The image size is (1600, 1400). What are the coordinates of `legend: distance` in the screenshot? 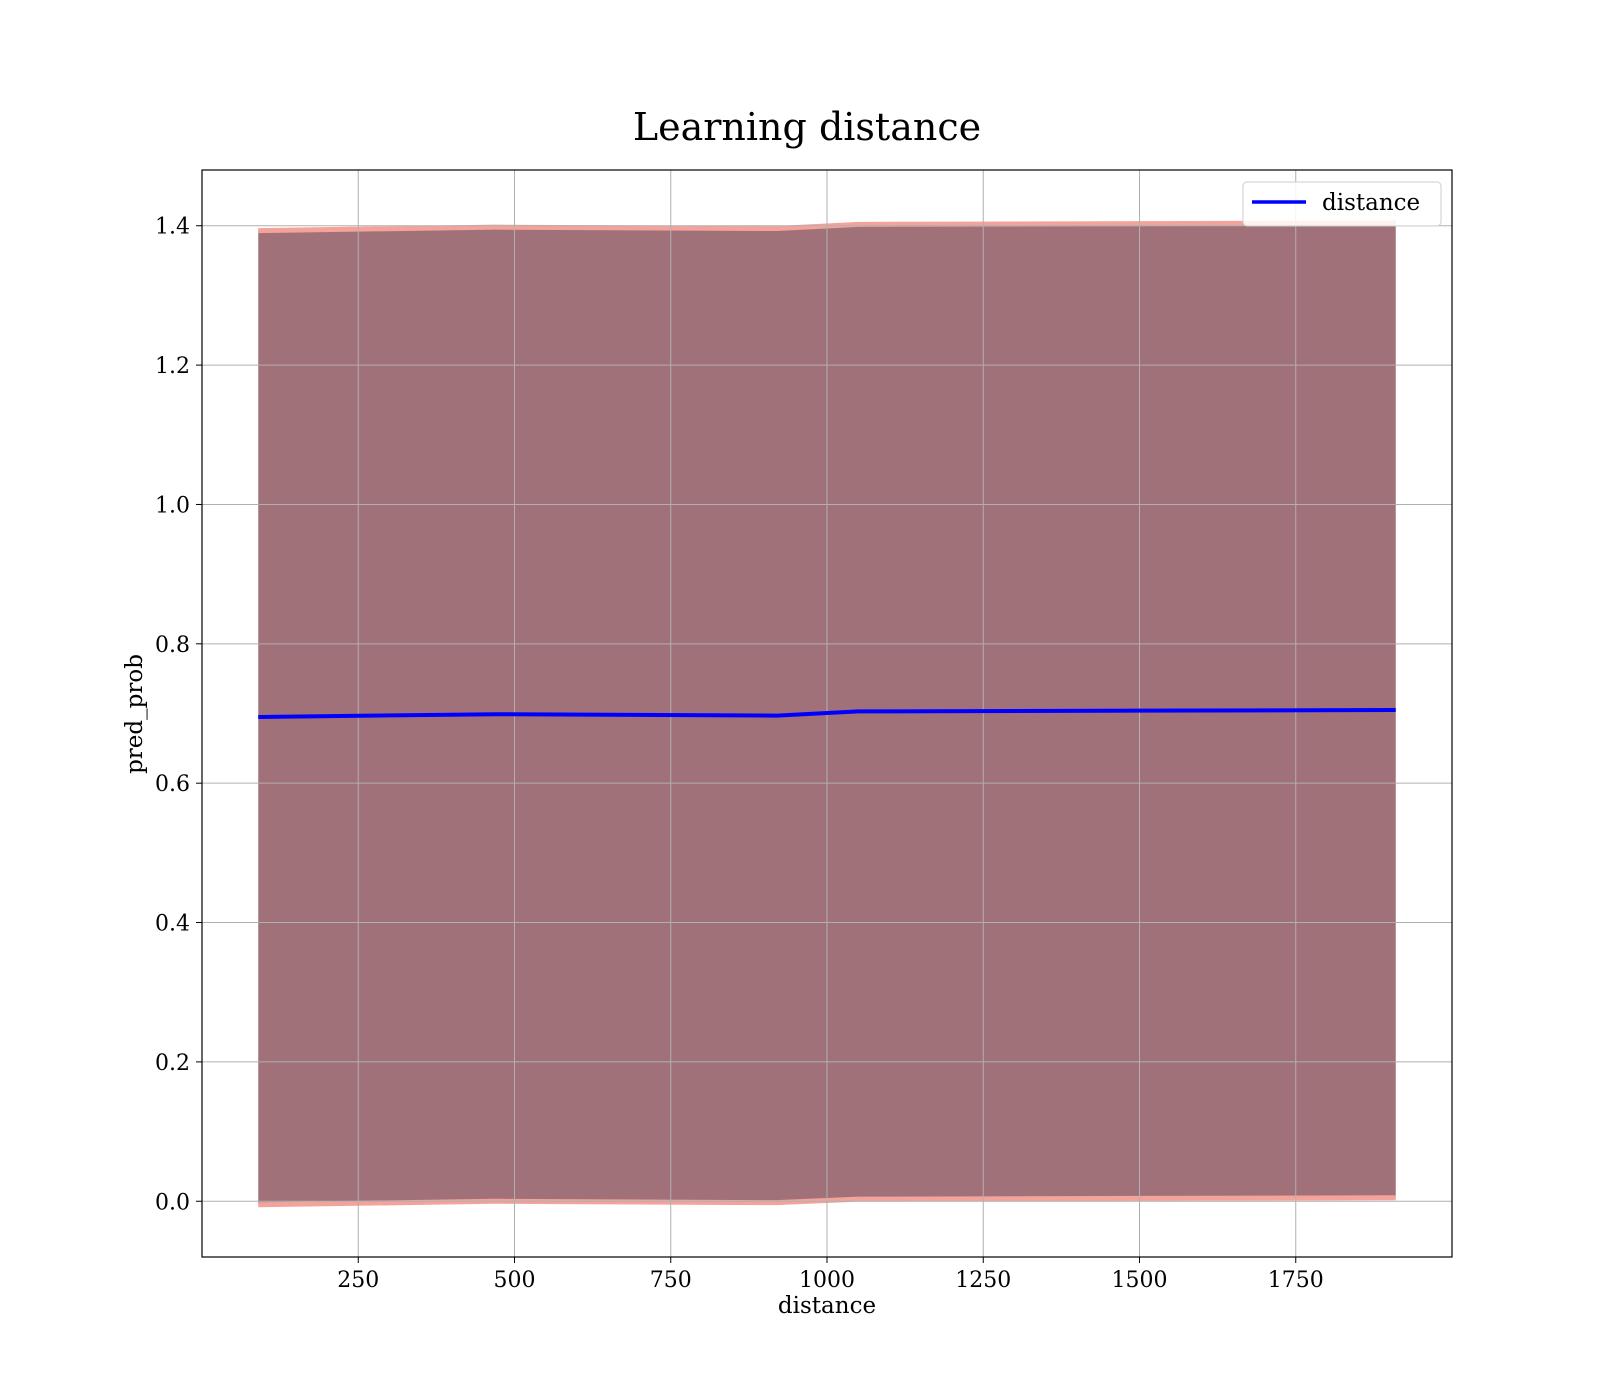 It's located at (1342, 204).